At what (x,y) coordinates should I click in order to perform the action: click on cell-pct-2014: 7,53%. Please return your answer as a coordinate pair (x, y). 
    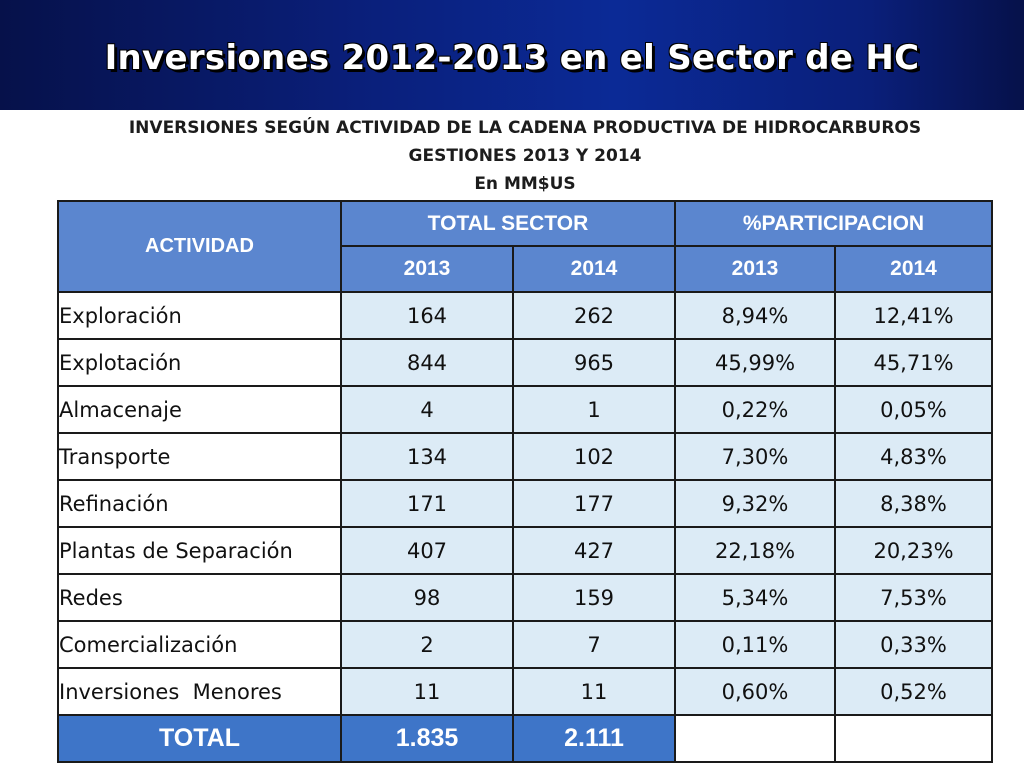
    Looking at the image, I should click on (913, 597).